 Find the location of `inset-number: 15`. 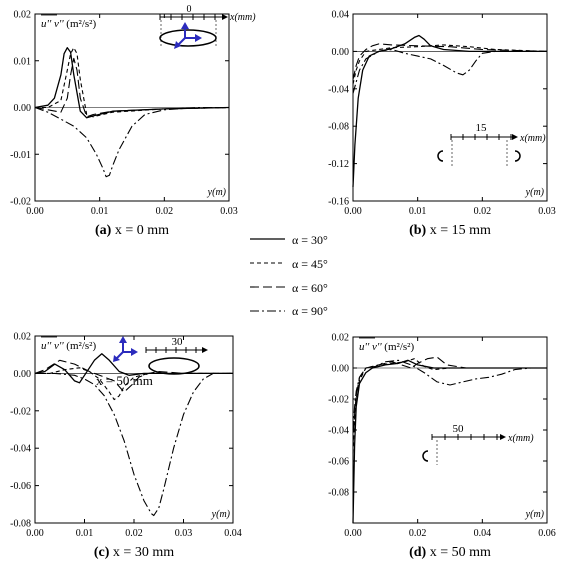

inset-number: 15 is located at coordinates (482, 128).